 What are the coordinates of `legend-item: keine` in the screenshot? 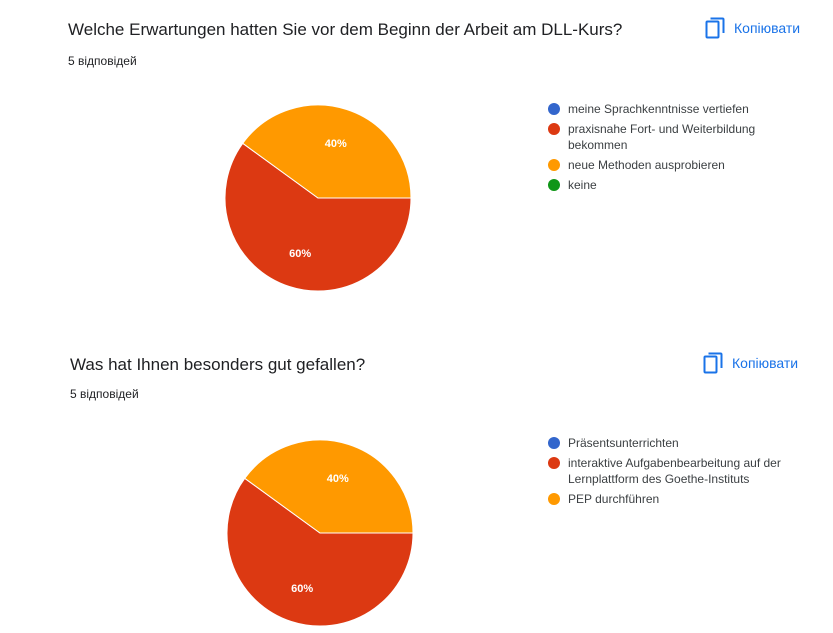 It's located at (673, 185).